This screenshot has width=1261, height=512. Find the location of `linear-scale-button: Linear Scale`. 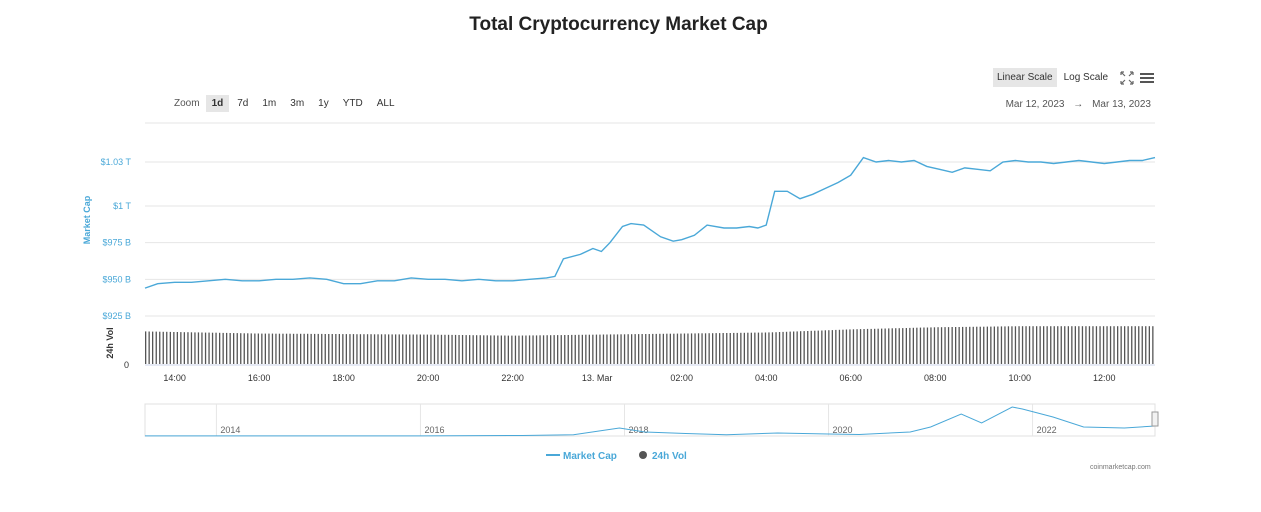

linear-scale-button: Linear Scale is located at coordinates (1025, 77).